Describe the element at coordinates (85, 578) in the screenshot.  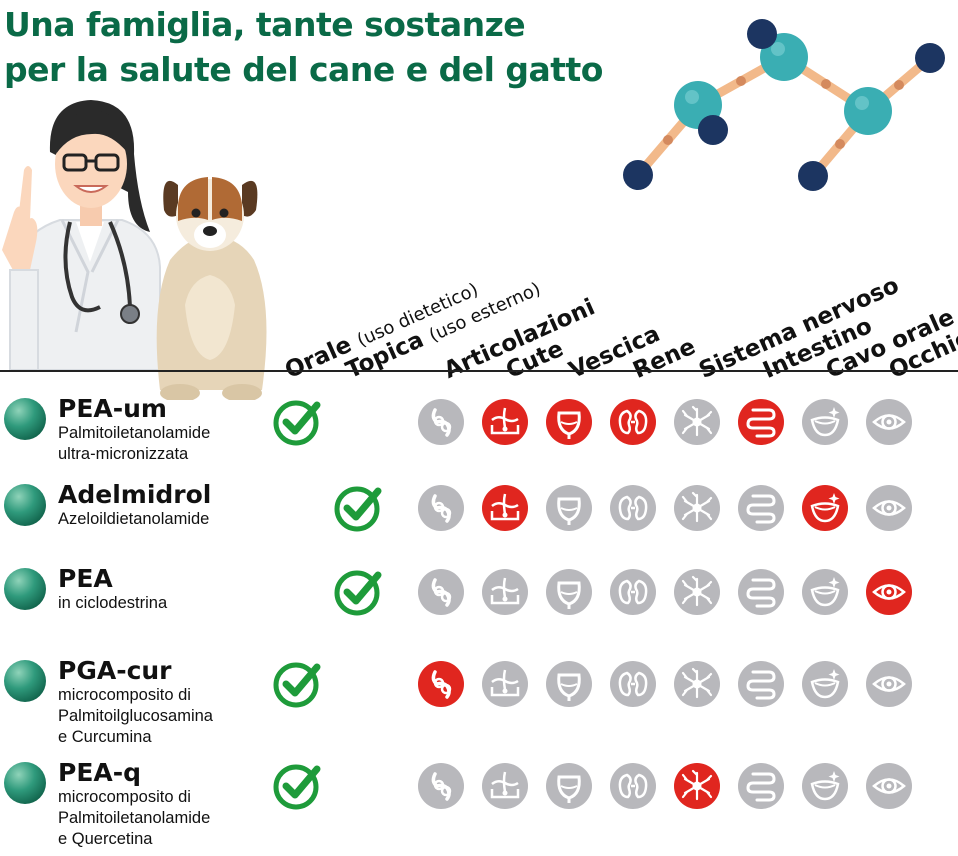
I see `substance-name: PEA` at that location.